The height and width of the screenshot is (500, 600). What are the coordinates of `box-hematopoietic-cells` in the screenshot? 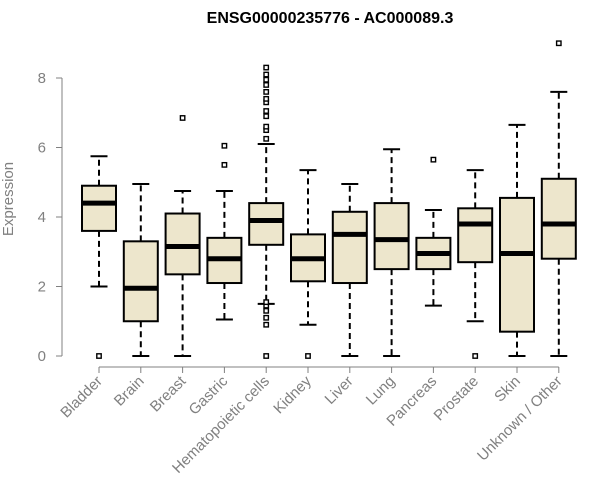 It's located at (266, 211).